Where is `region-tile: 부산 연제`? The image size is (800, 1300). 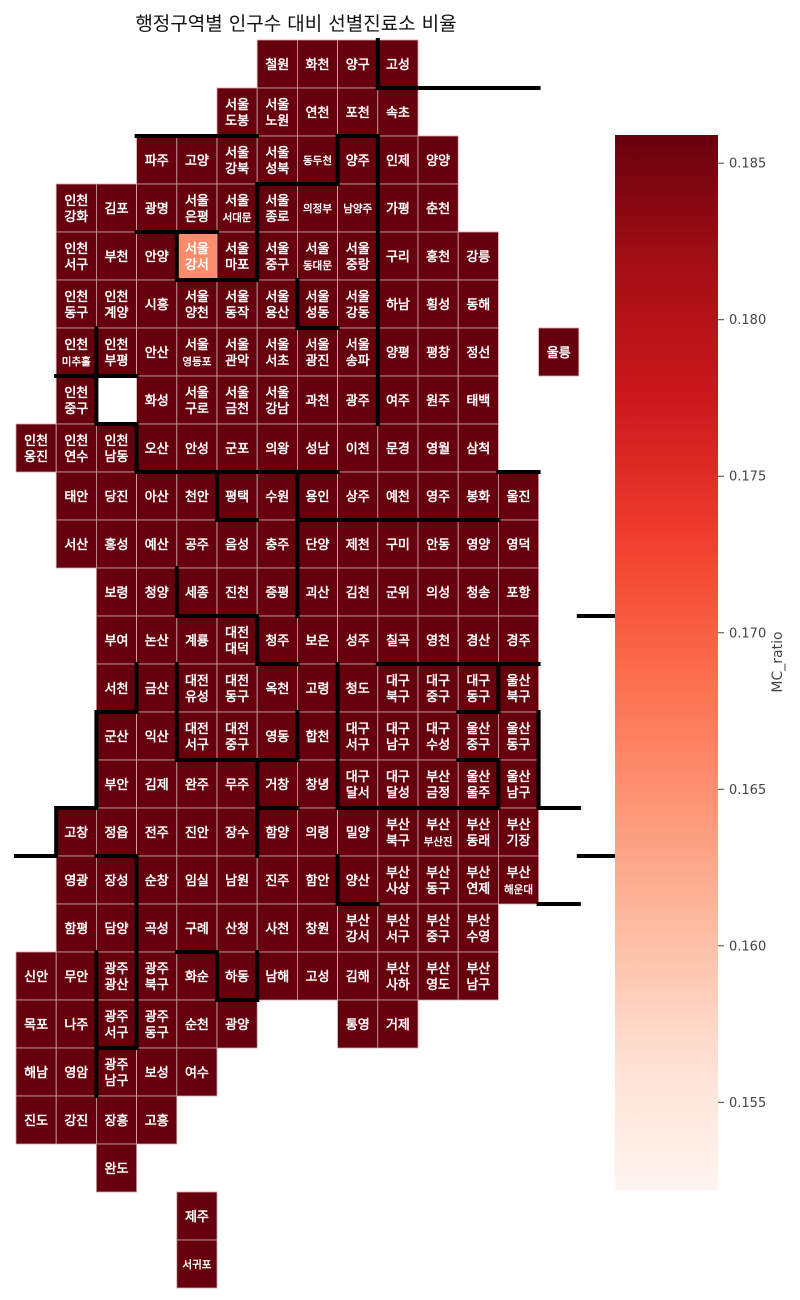 region-tile: 부산 연제 is located at coordinates (478, 880).